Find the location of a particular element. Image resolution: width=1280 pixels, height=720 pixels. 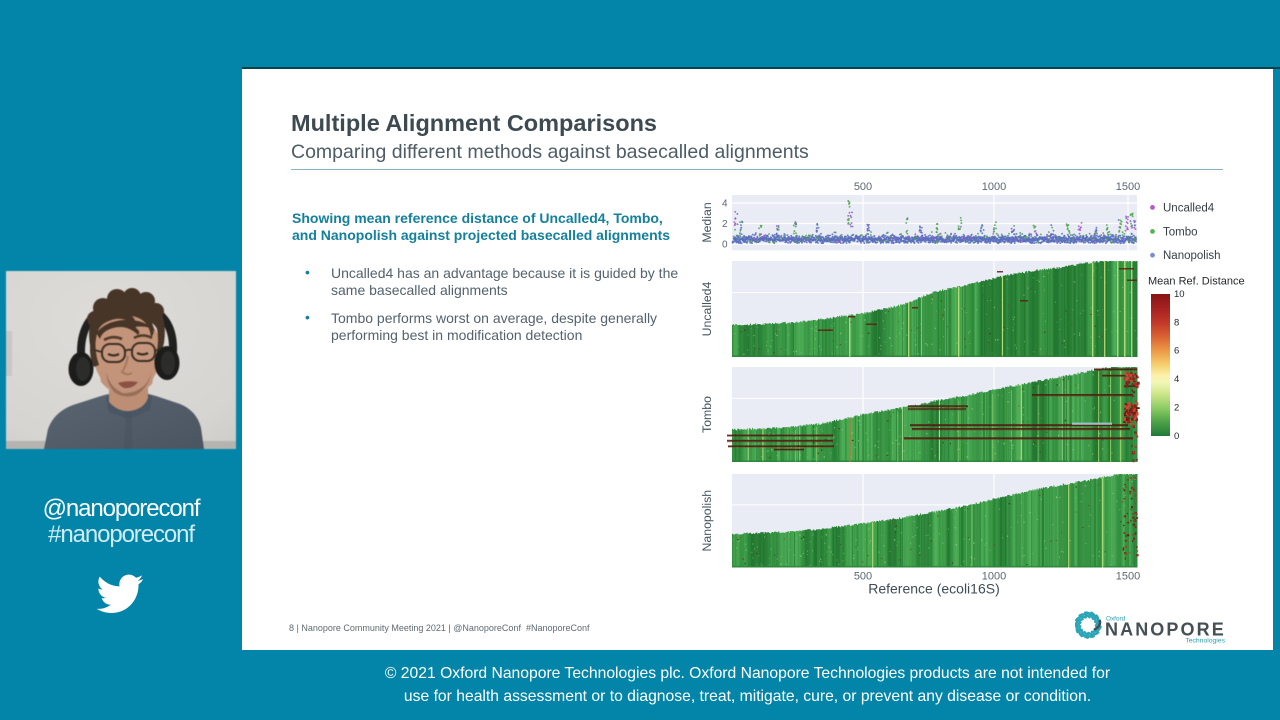

svg-text: 8 is located at coordinates (1176, 322).